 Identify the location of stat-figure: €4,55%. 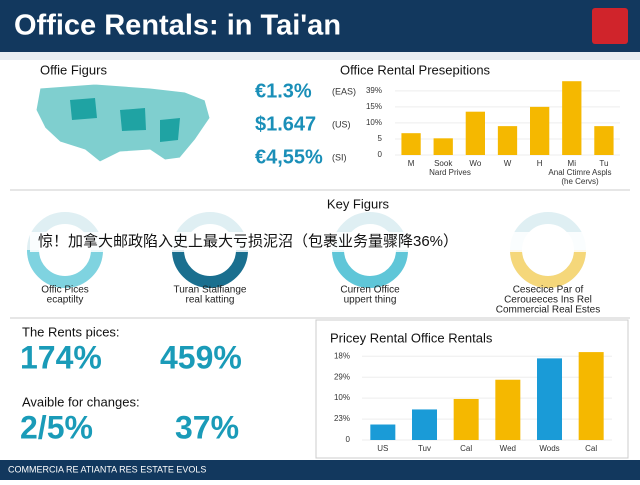
(289, 157).